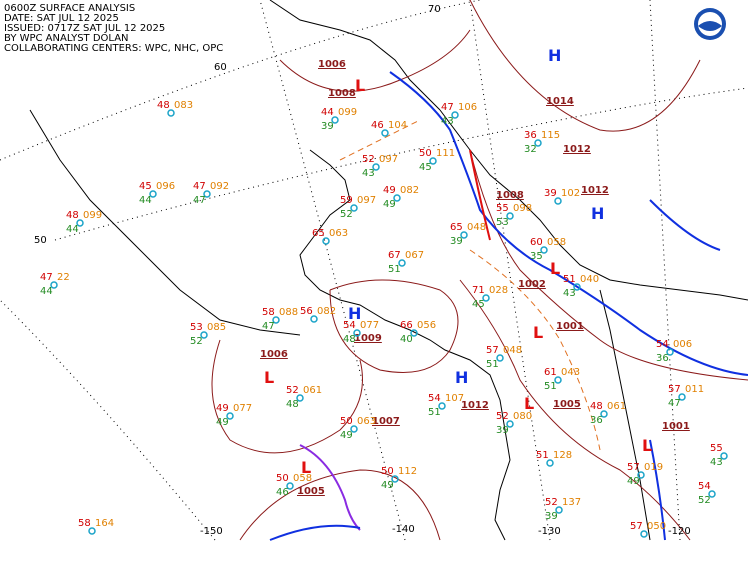  I want to click on station-dewpoint: 47, so click(199, 200).